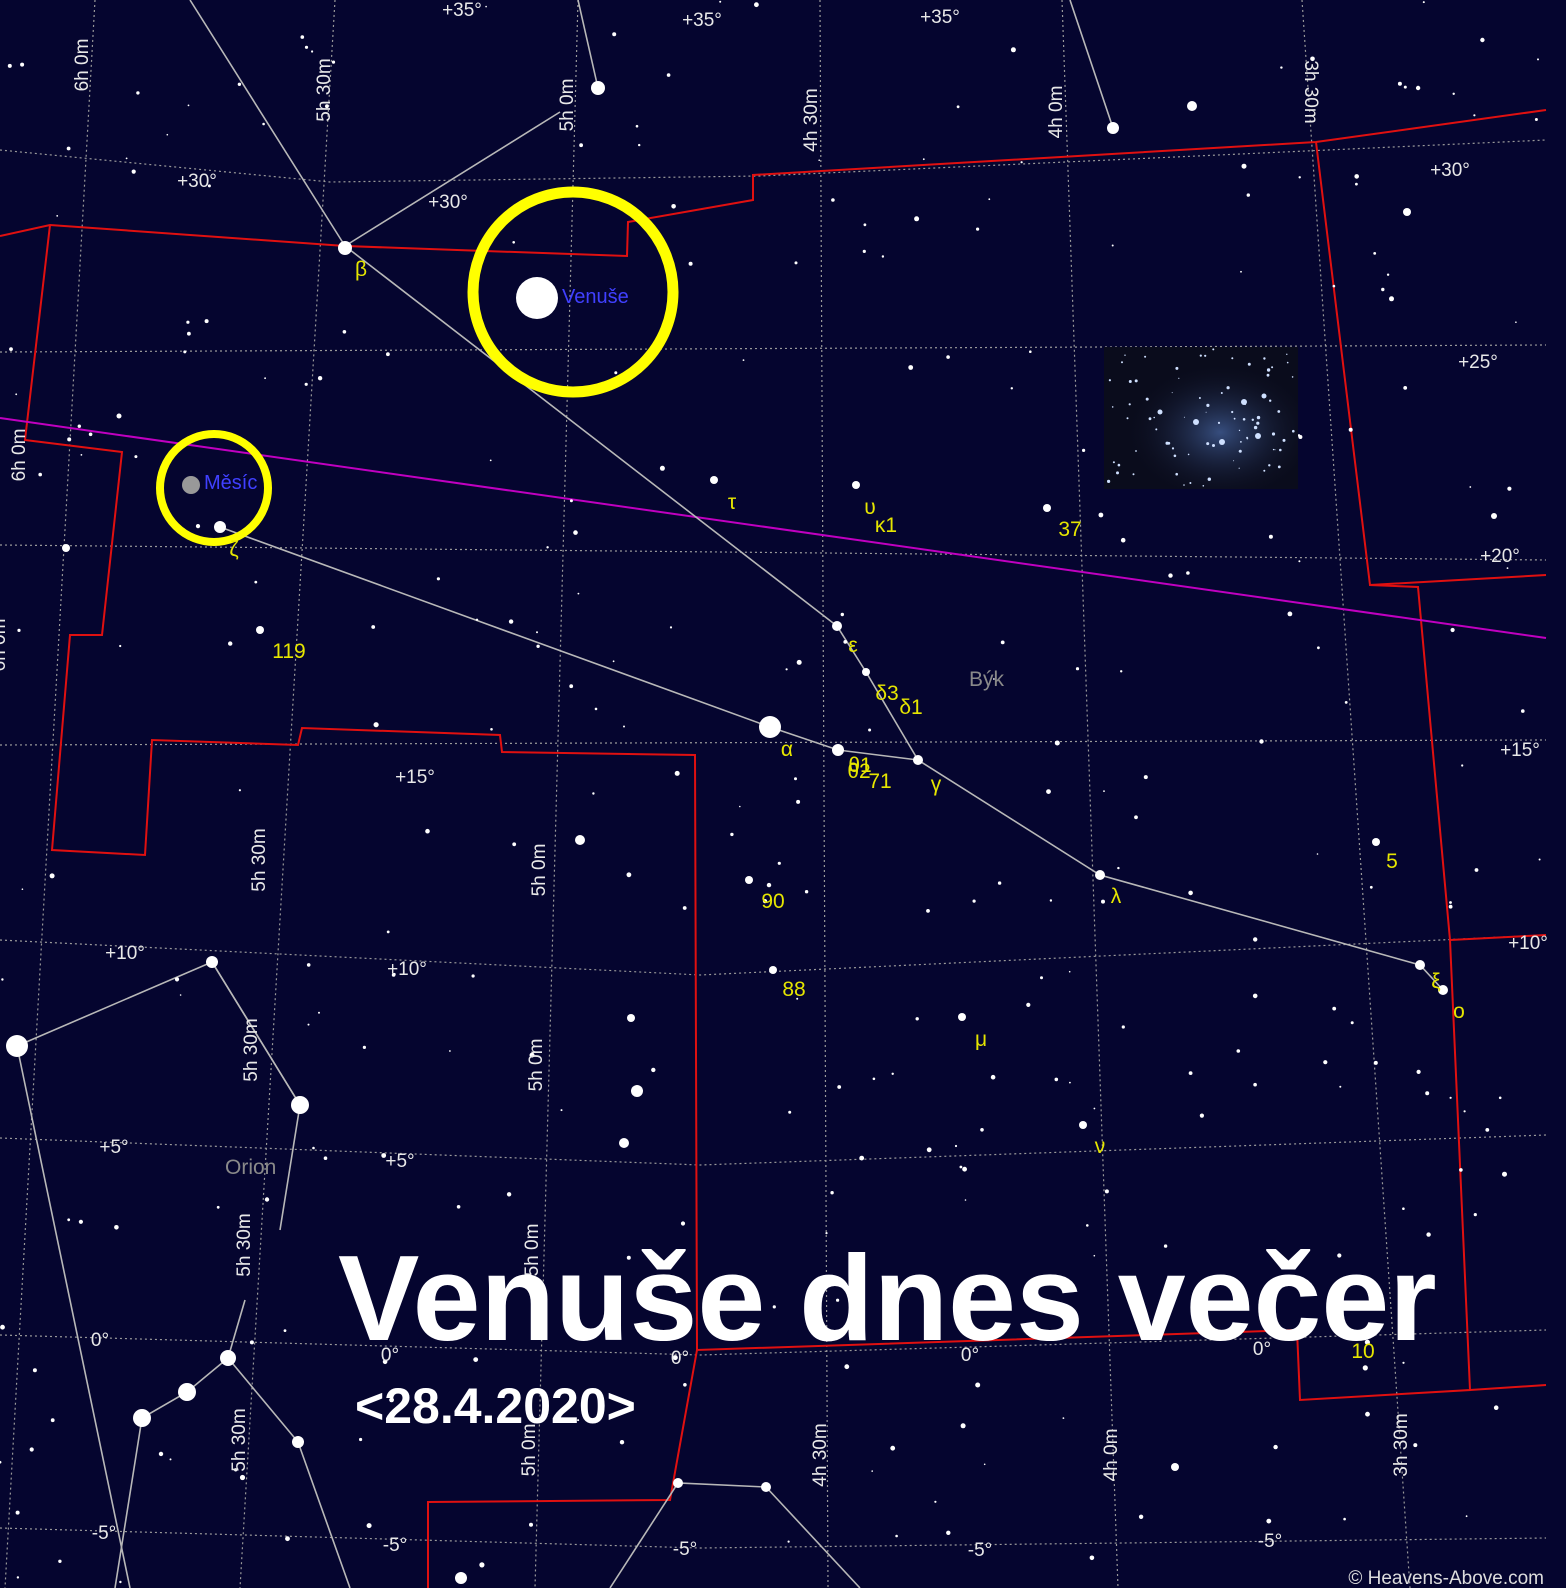 Image resolution: width=1566 pixels, height=1588 pixels. What do you see at coordinates (970, 1355) in the screenshot?
I see `dec-label: 0°` at bounding box center [970, 1355].